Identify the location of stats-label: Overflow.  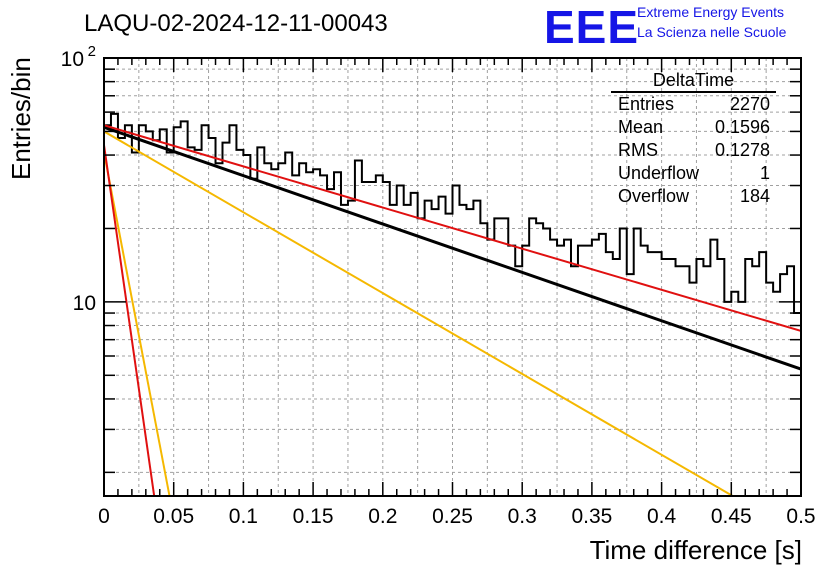
(654, 196).